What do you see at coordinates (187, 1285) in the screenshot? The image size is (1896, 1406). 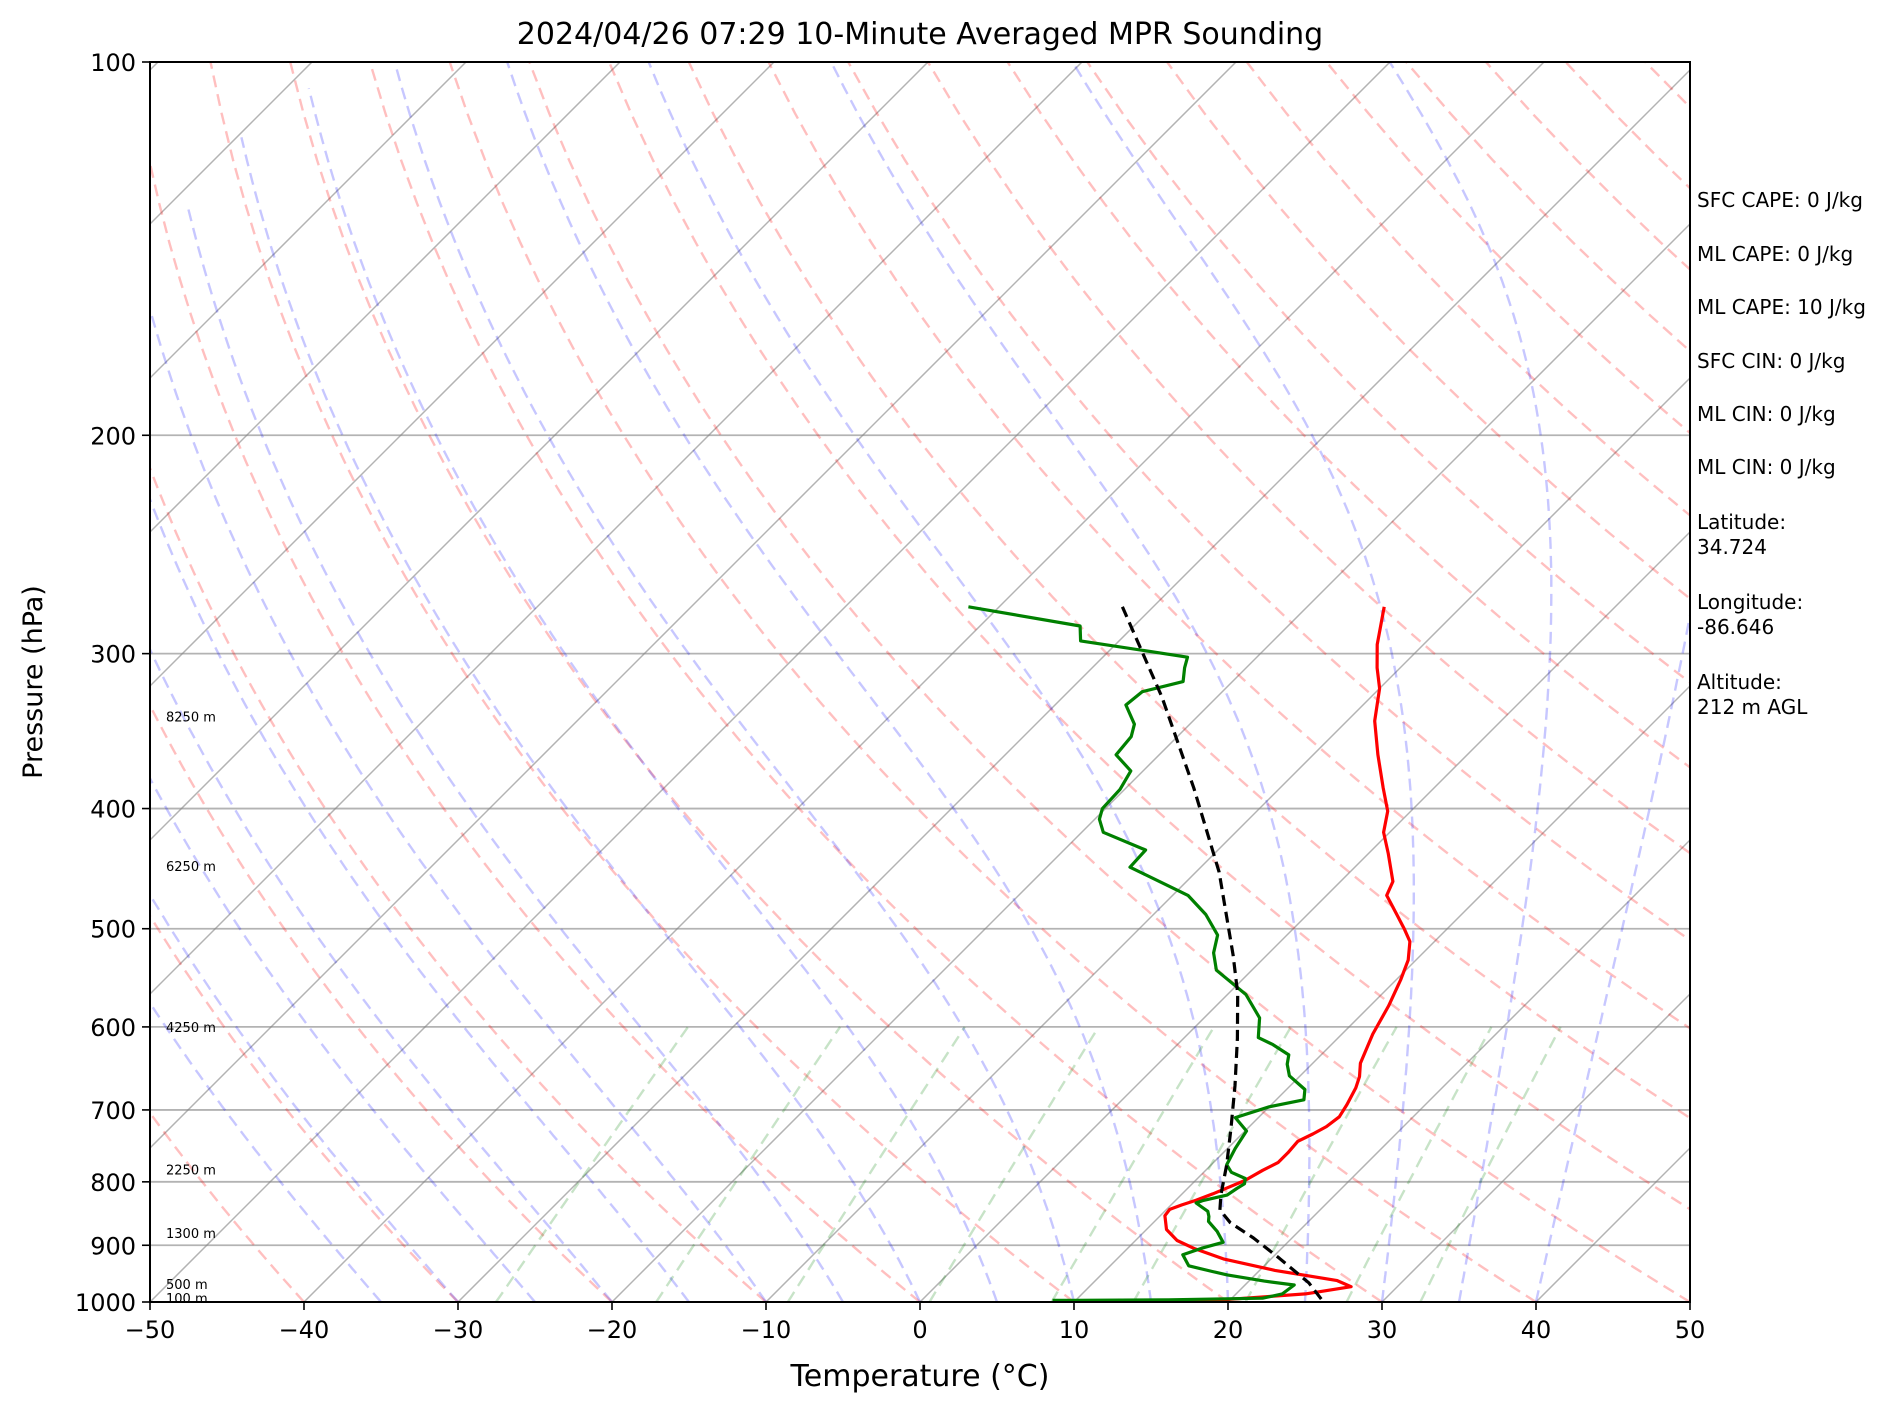 I see `height-label: 500 m` at bounding box center [187, 1285].